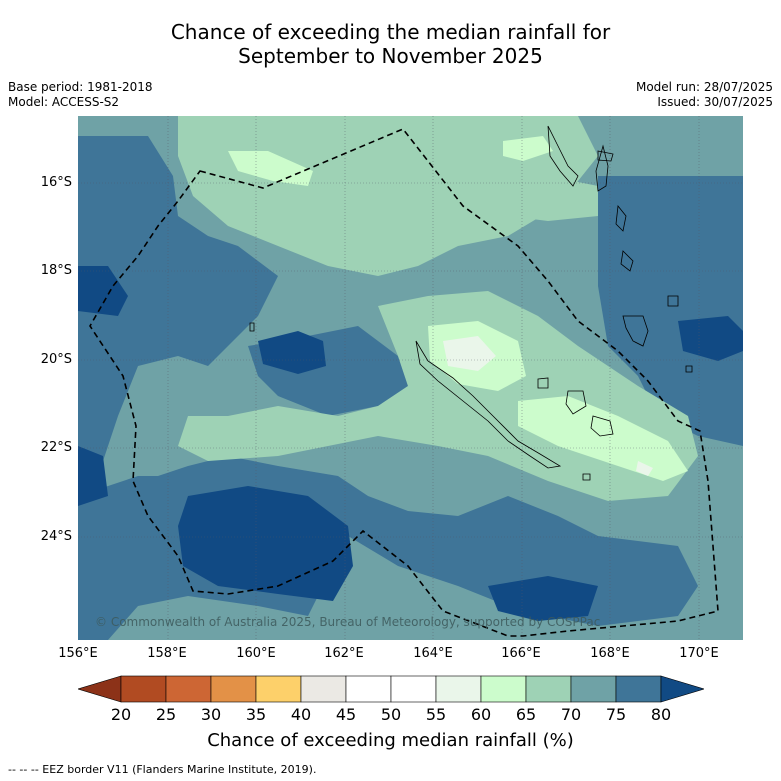 The width and height of the screenshot is (781, 781). Describe the element at coordinates (613, 236) in the screenshot. I see `vanuatu-outline` at that location.